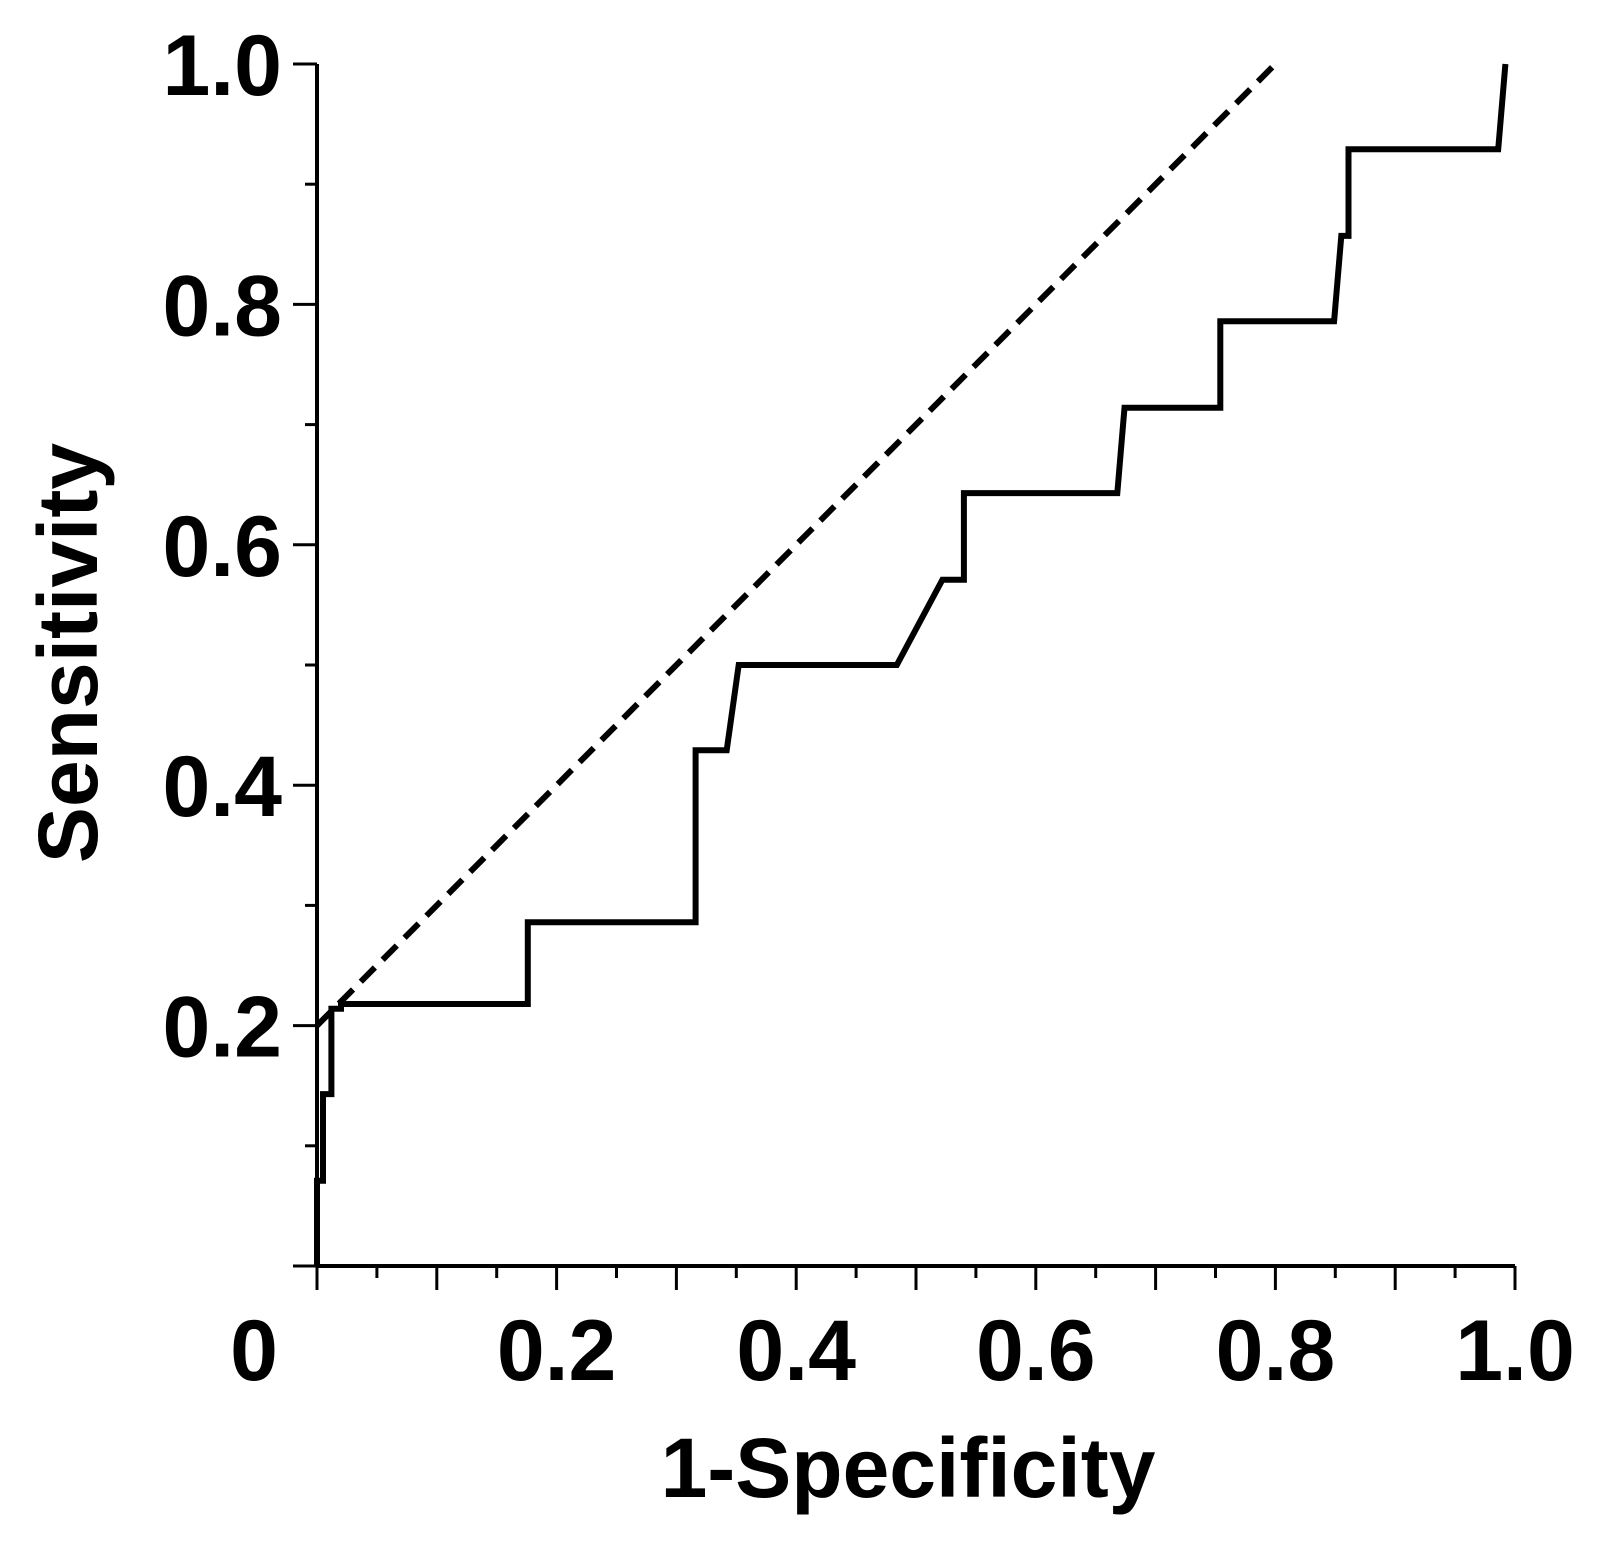 The height and width of the screenshot is (1557, 1603). I want to click on x-tick-label: 0.2, so click(557, 1351).